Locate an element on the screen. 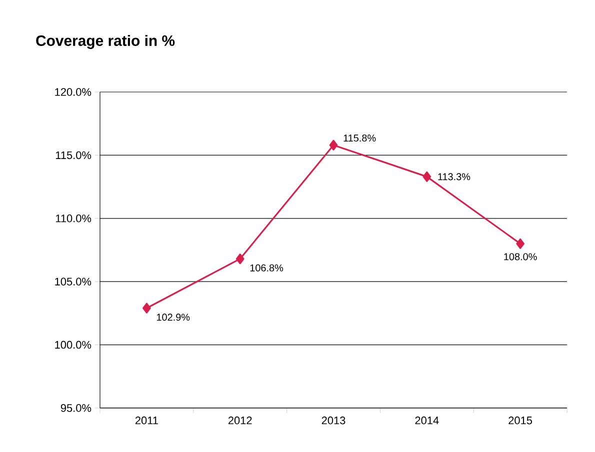 Image resolution: width=595 pixels, height=452 pixels. x-tick-label: 2012 is located at coordinates (240, 420).